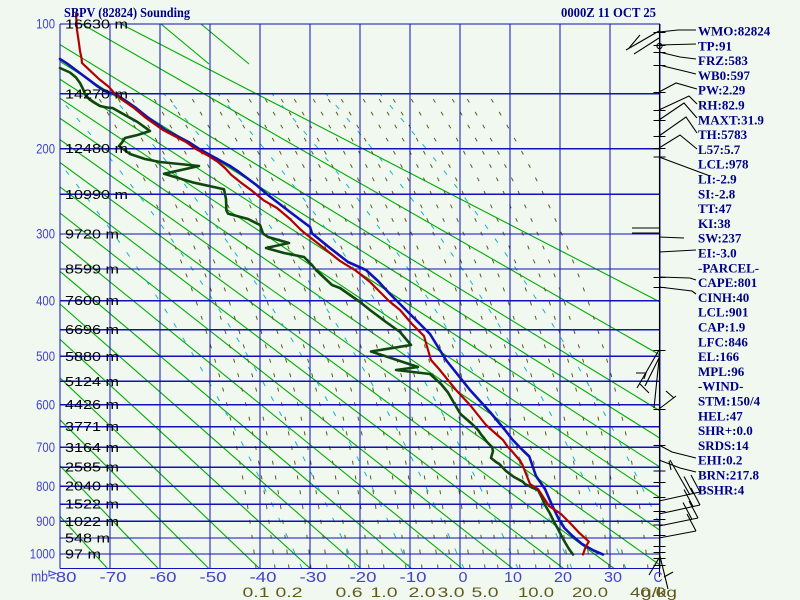 Image resolution: width=800 pixels, height=600 pixels. What do you see at coordinates (590, 592) in the screenshot?
I see `svg-text: 20.0` at bounding box center [590, 592].